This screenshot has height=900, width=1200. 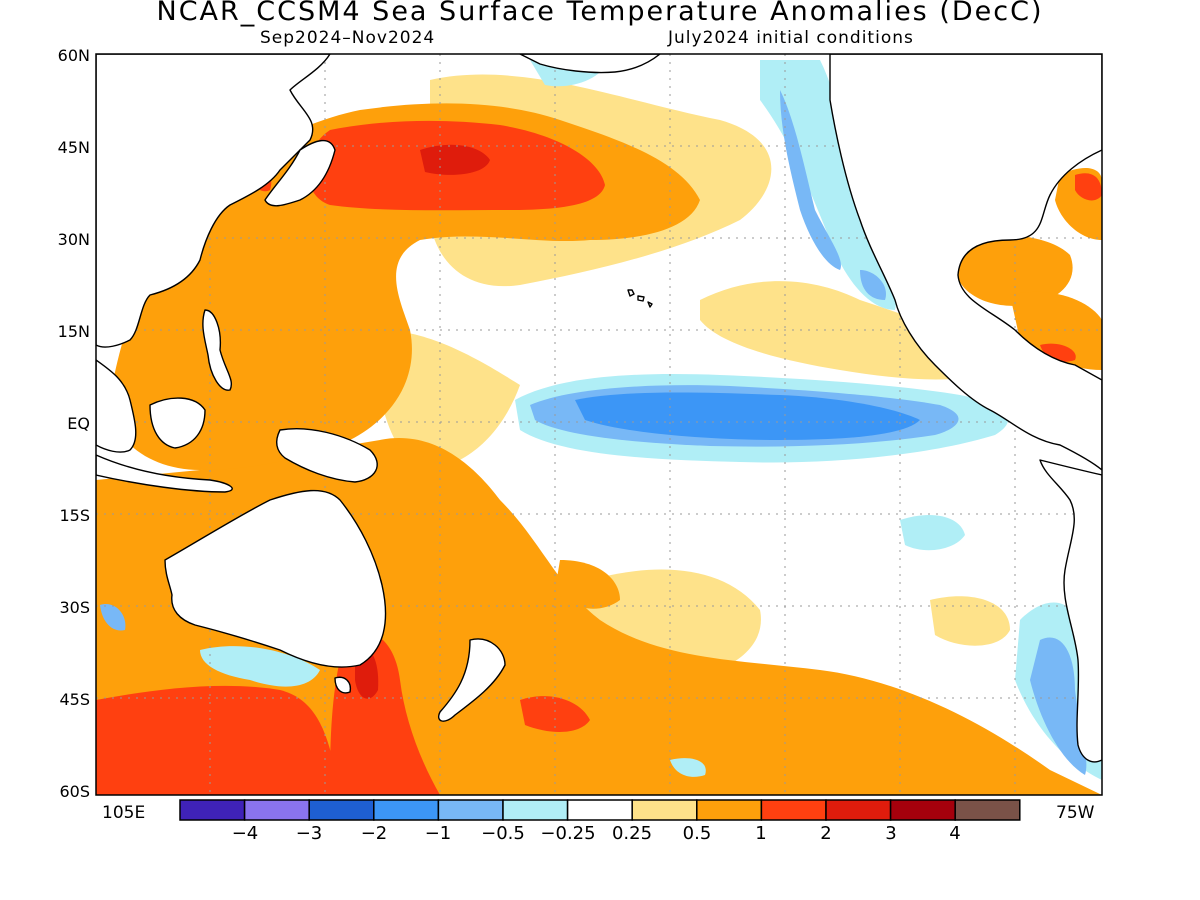 What do you see at coordinates (213, 201) in the screenshot?
I see `asia-landmass` at bounding box center [213, 201].